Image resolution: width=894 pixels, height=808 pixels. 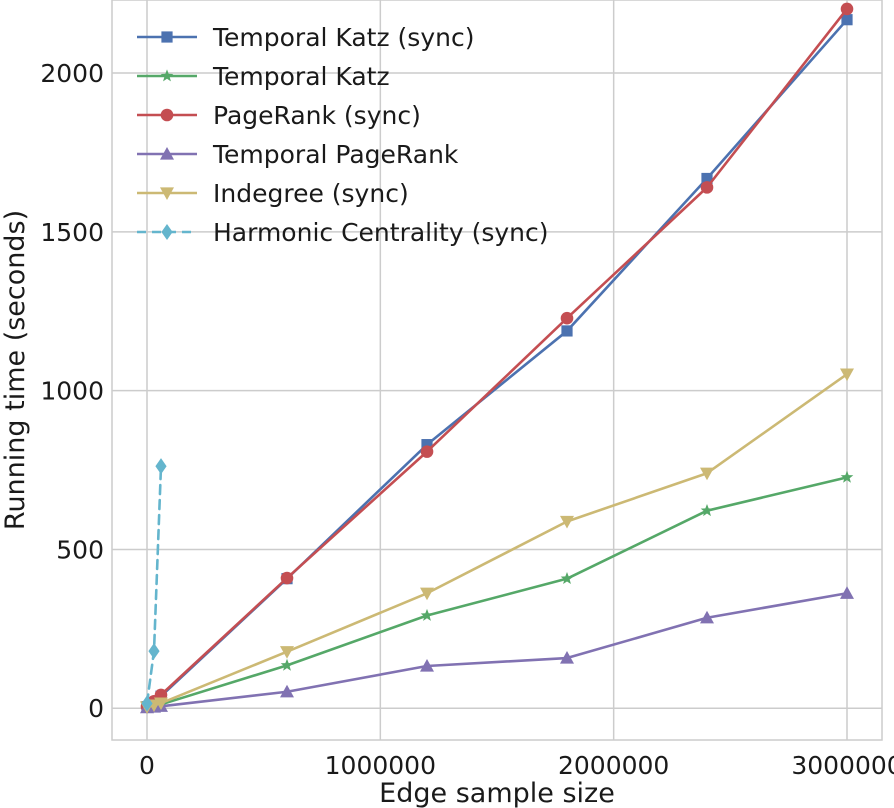 What do you see at coordinates (335, 154) in the screenshot?
I see `legend-label: Temporal PageRank` at bounding box center [335, 154].